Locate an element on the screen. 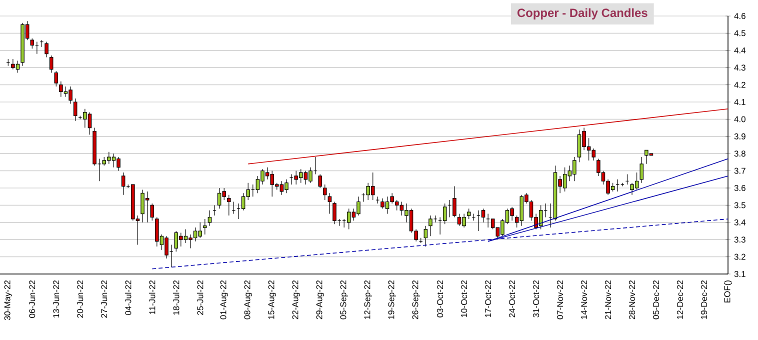  x-tick-label: 26-Sep-22 is located at coordinates (416, 300).